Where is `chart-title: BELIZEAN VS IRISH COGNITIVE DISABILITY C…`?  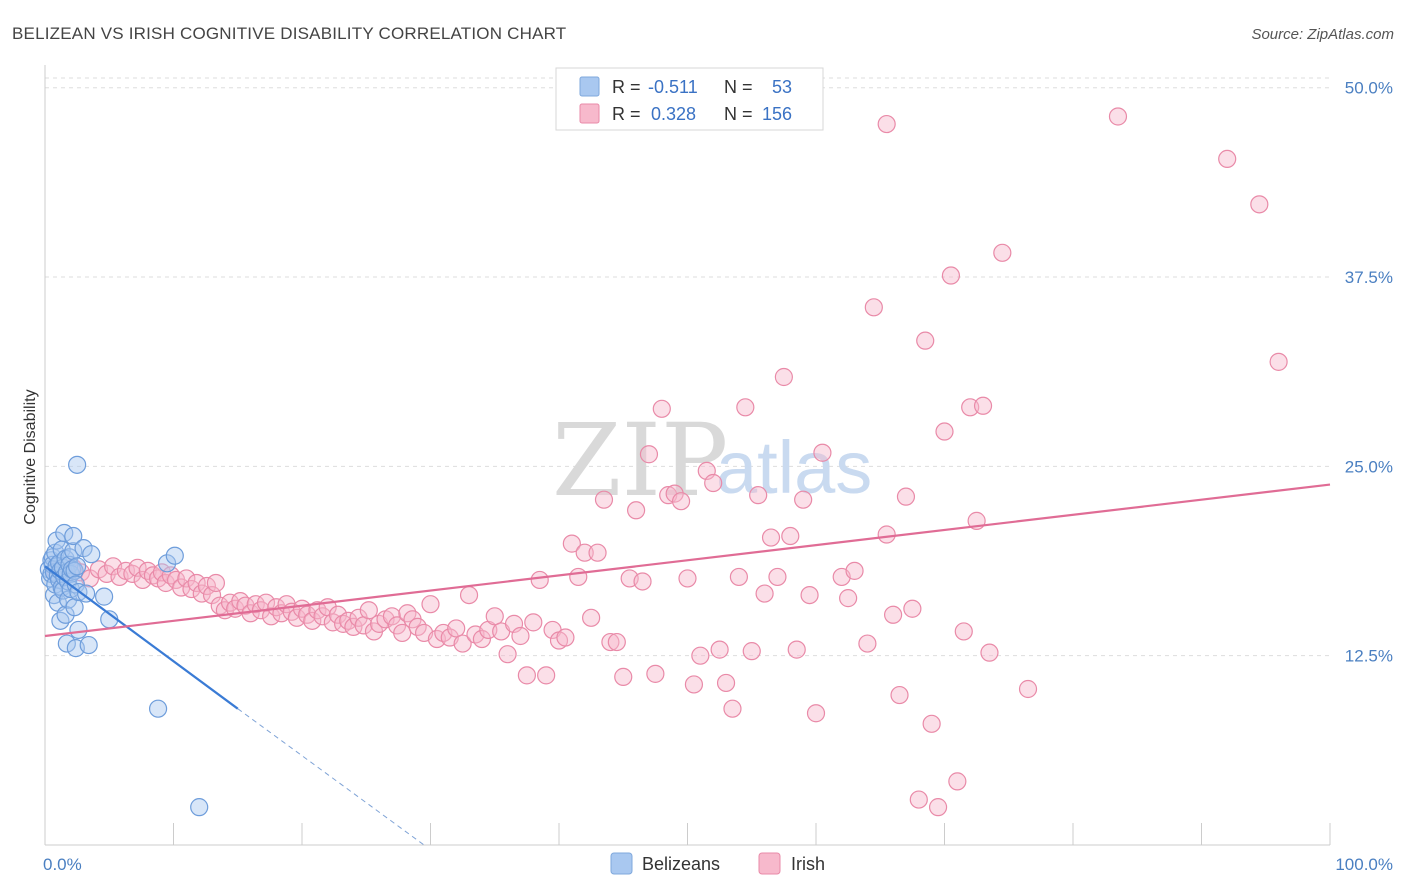 chart-title: BELIZEAN VS IRISH COGNITIVE DISABILITY C… is located at coordinates (289, 33).